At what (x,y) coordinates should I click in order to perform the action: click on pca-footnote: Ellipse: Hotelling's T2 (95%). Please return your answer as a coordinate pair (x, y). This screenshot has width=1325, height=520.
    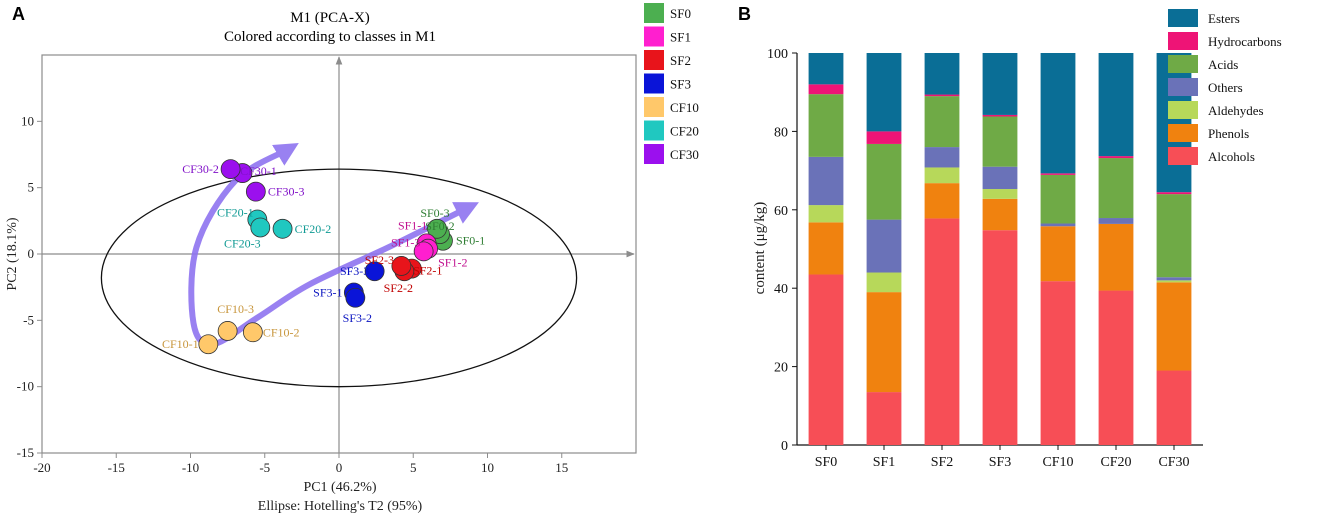
    Looking at the image, I should click on (340, 506).